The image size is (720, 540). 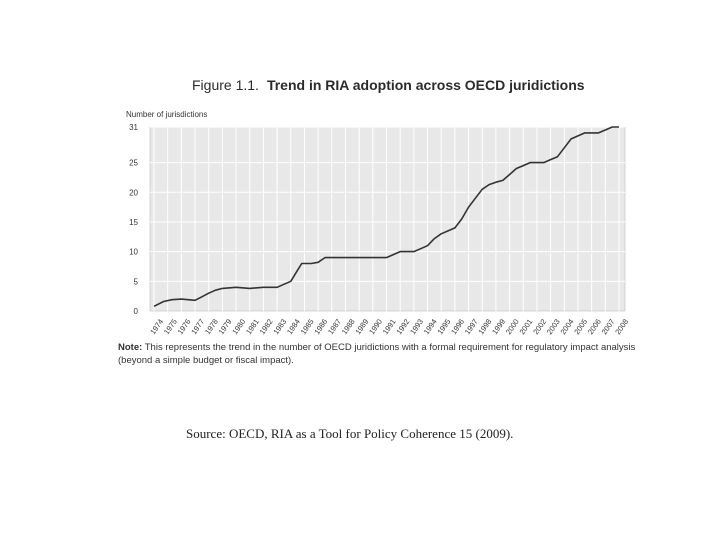 I want to click on x-tick-label: 1976, so click(x=184, y=326).